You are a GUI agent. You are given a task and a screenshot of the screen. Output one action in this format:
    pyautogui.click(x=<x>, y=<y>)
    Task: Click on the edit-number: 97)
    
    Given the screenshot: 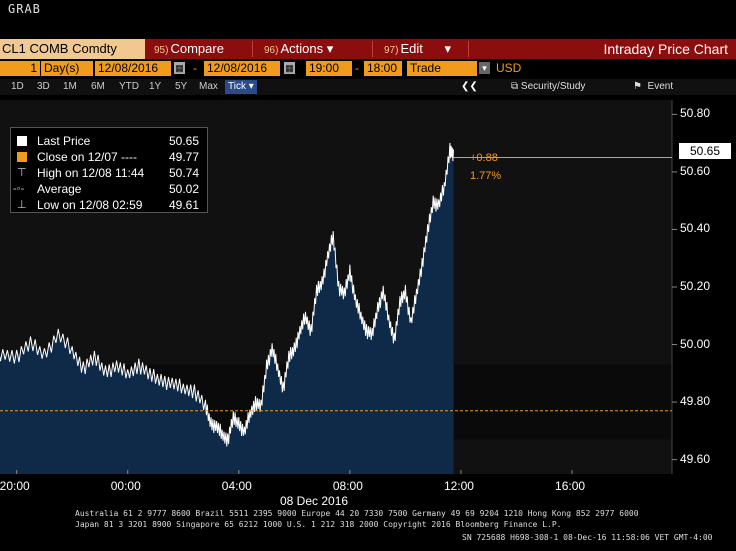 What is the action you would take?
    pyautogui.click(x=391, y=50)
    